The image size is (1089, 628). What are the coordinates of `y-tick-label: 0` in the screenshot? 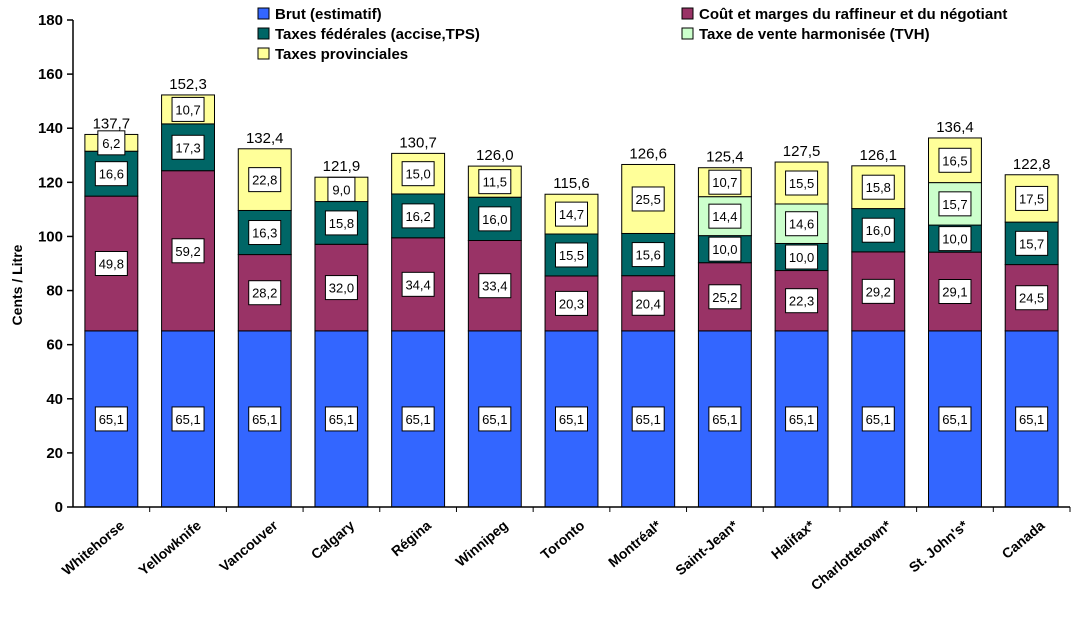 It's located at (59, 507).